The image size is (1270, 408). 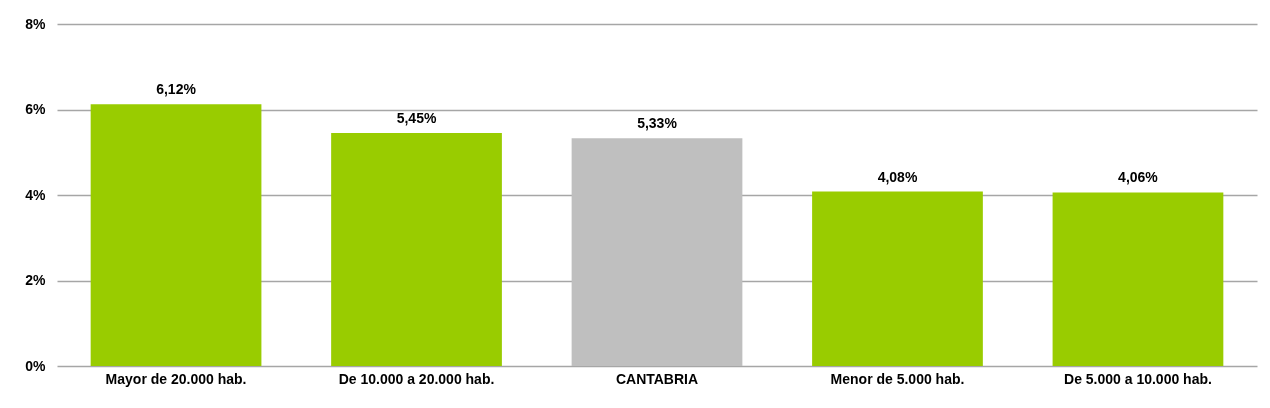 What do you see at coordinates (36, 23) in the screenshot?
I see `y-tick-label: 8%` at bounding box center [36, 23].